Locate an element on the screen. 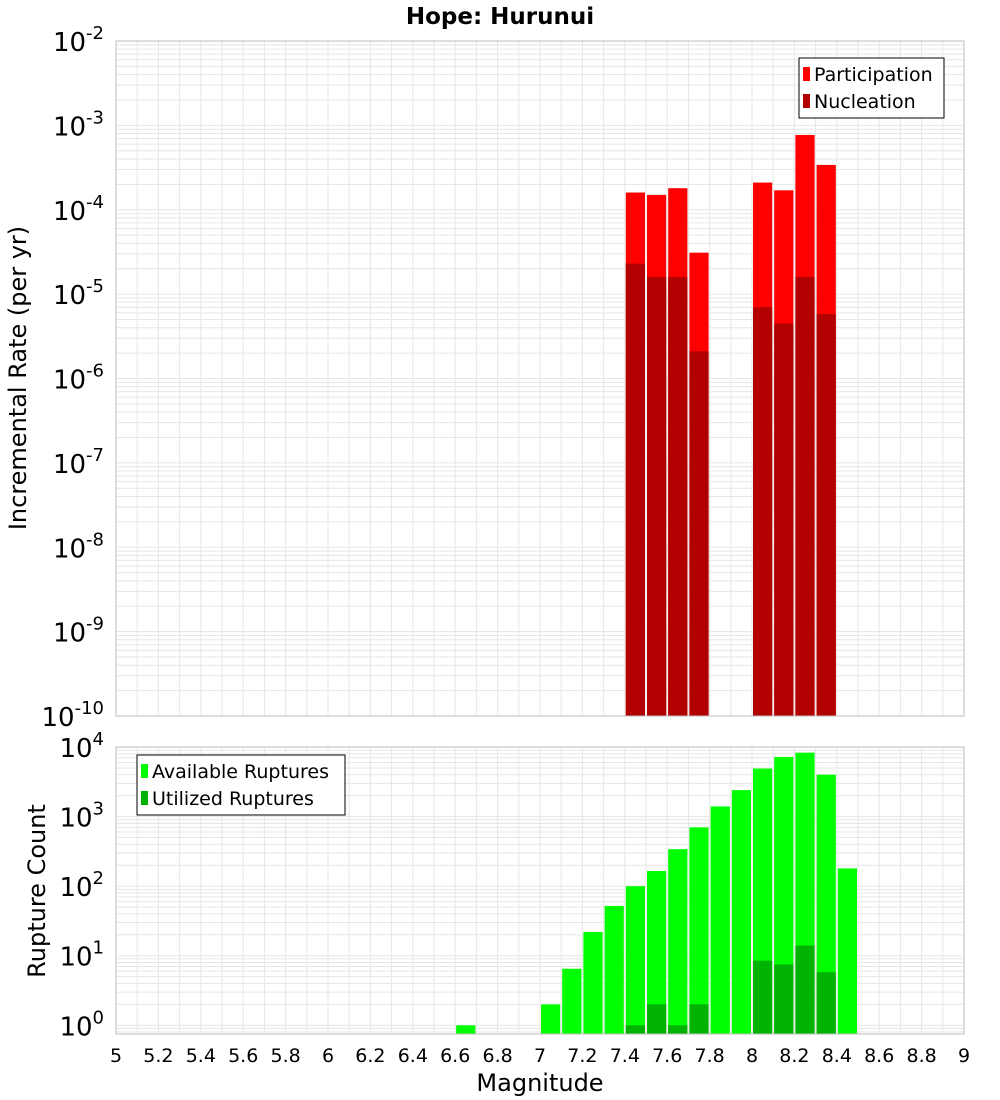 Image resolution: width=1000 pixels, height=1100 pixels. x-tick-label: 7 is located at coordinates (540, 1056).